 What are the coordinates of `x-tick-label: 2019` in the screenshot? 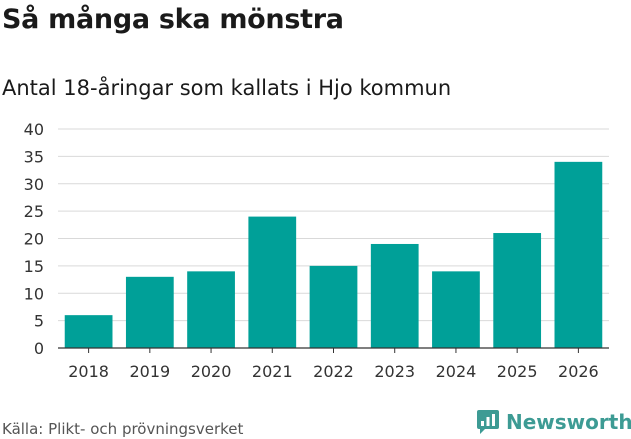 It's located at (149, 371).